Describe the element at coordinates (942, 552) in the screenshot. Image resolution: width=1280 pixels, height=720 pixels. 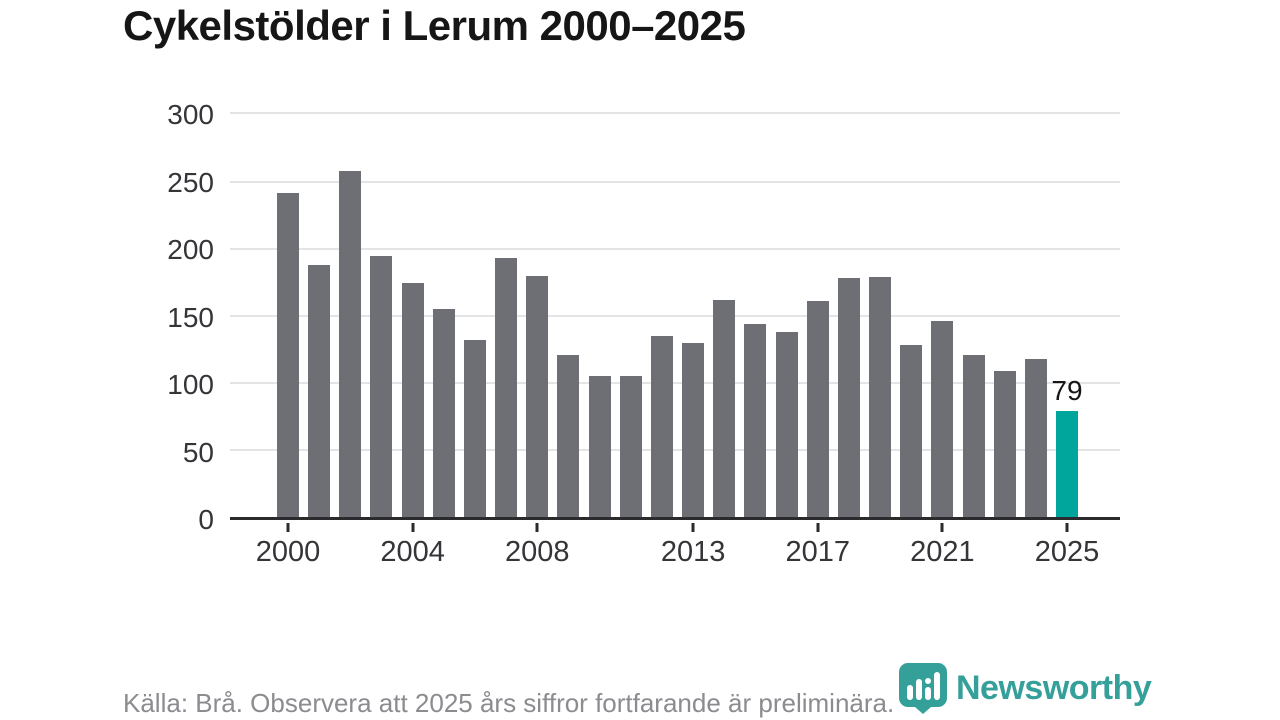
I see `x-axis-tick-label: 2021` at that location.